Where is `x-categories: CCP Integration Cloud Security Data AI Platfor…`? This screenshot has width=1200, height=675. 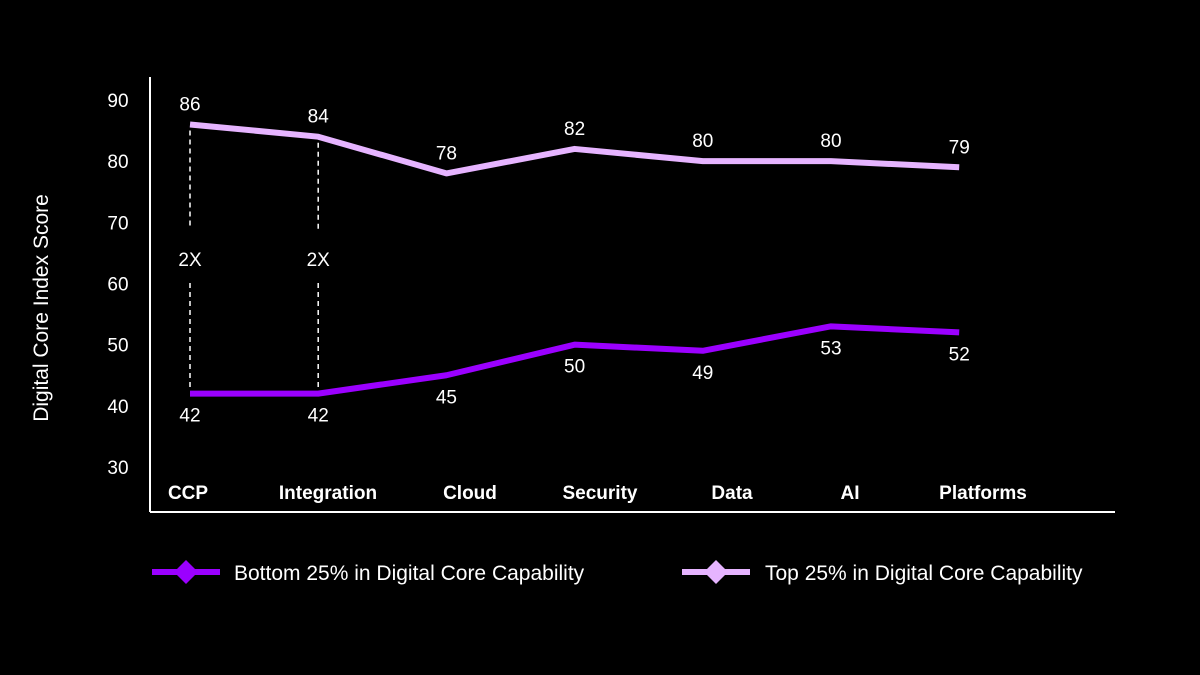 x-categories: CCP Integration Cloud Security Data AI Platfor… is located at coordinates (597, 493).